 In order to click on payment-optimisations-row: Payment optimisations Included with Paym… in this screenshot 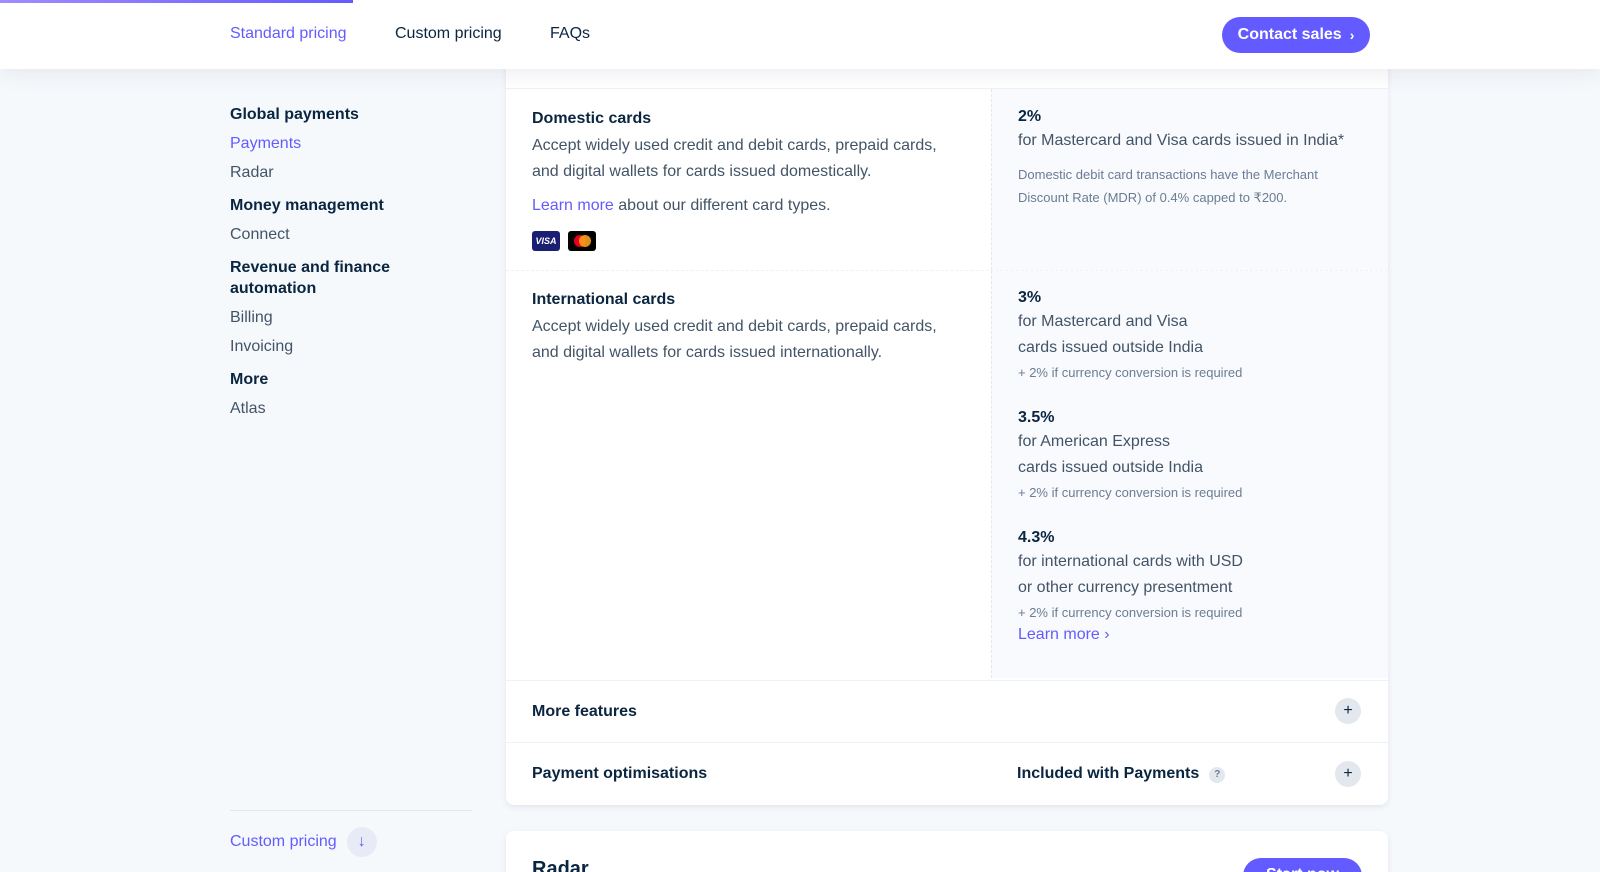, I will do `click(947, 774)`.